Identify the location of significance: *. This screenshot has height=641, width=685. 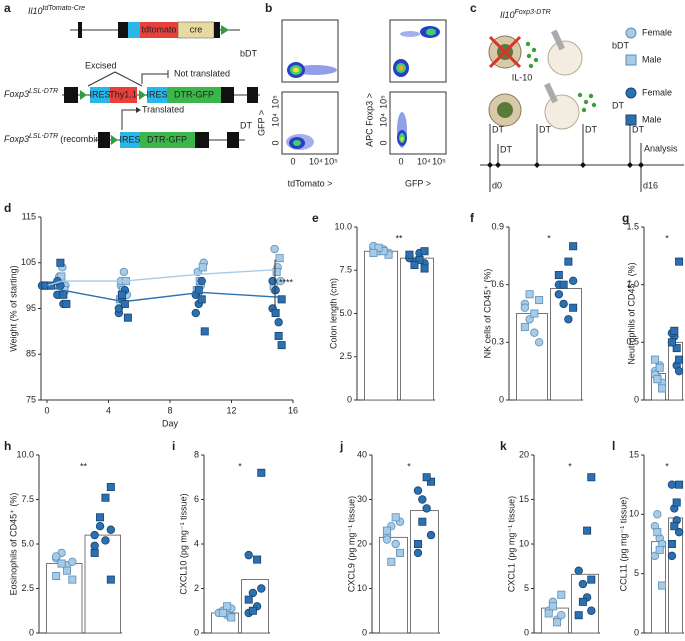
(667, 238).